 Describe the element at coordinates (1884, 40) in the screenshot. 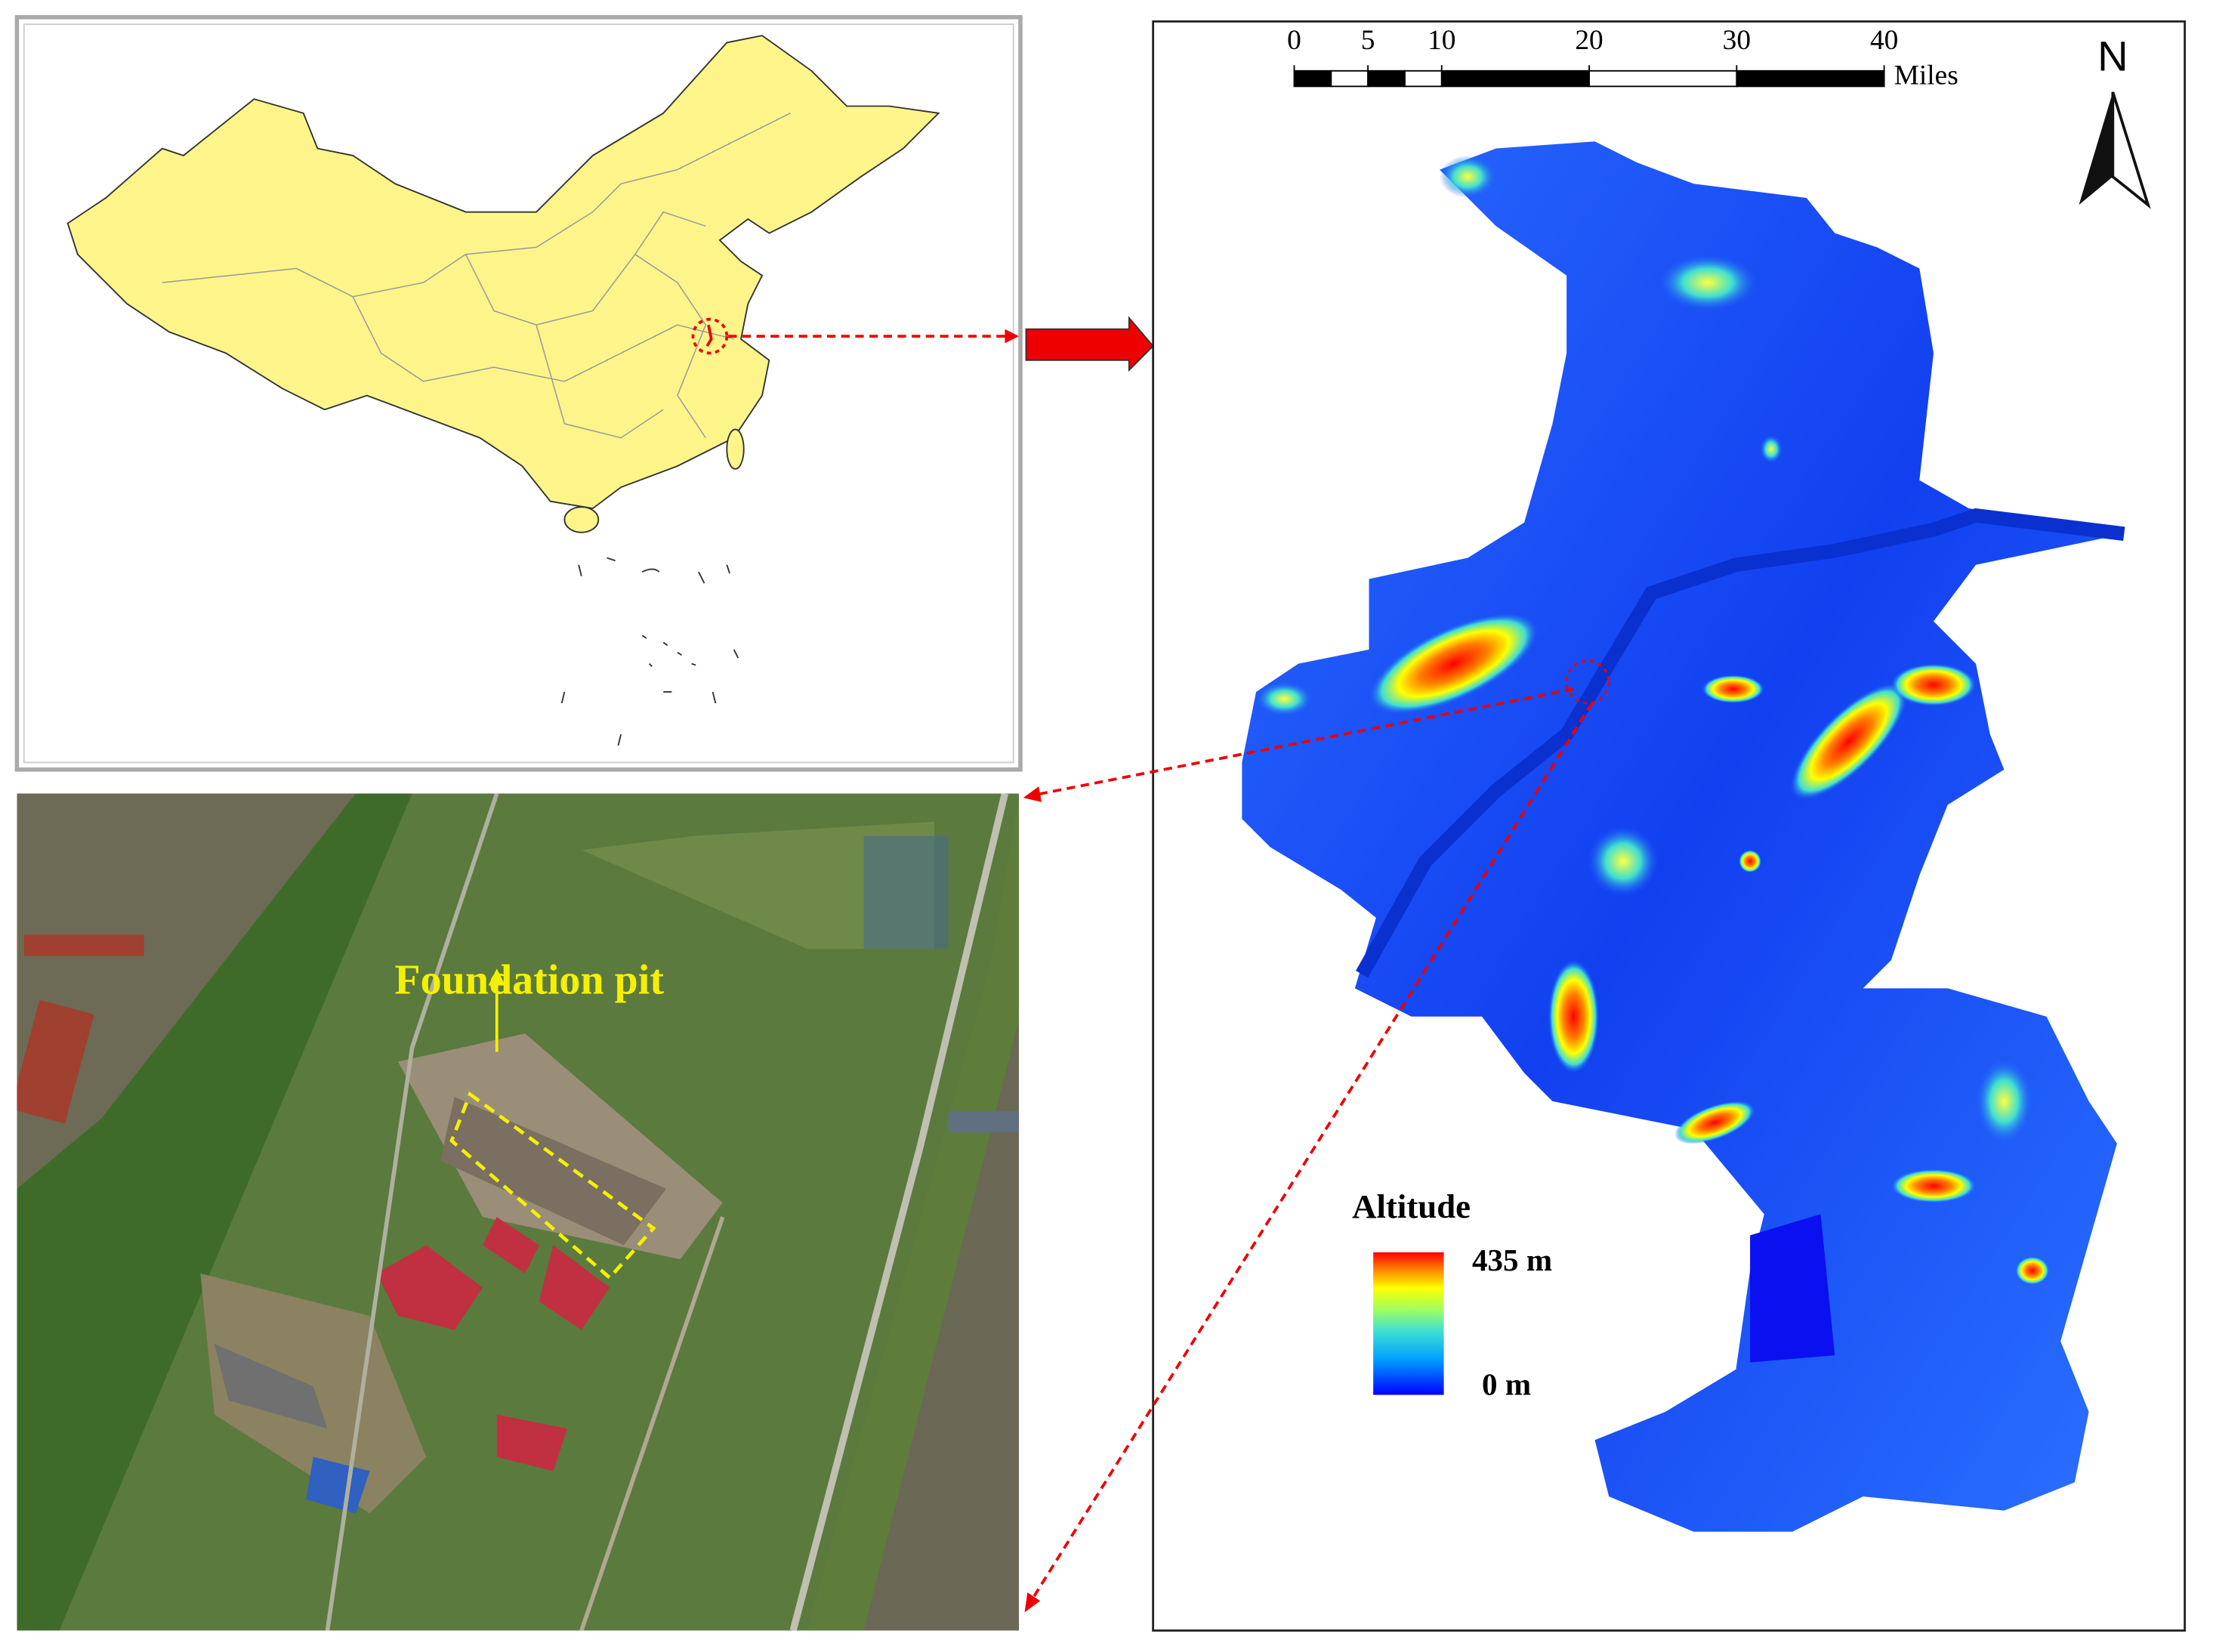

I see `scale-label: 40` at that location.